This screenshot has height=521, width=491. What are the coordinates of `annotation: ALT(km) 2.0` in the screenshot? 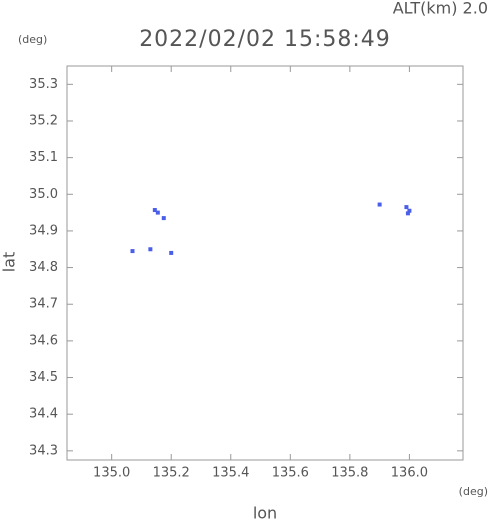 It's located at (440, 9).